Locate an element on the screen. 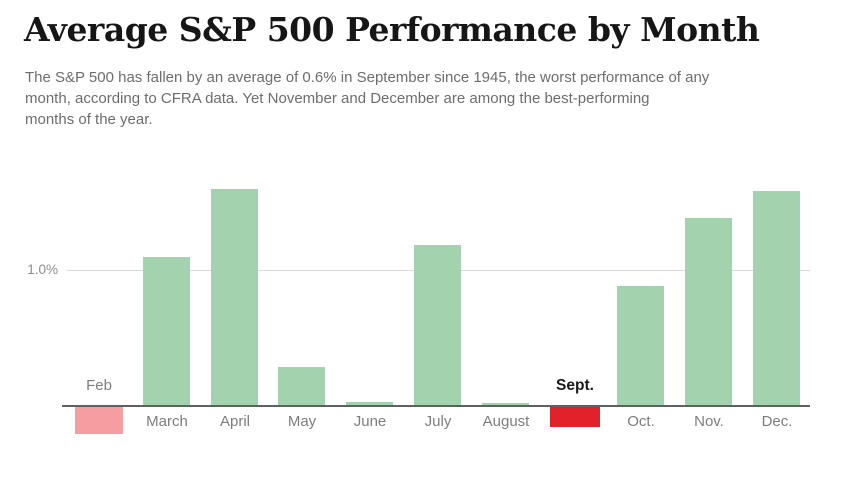 This screenshot has height=479, width=847. bar-sept is located at coordinates (575, 417).